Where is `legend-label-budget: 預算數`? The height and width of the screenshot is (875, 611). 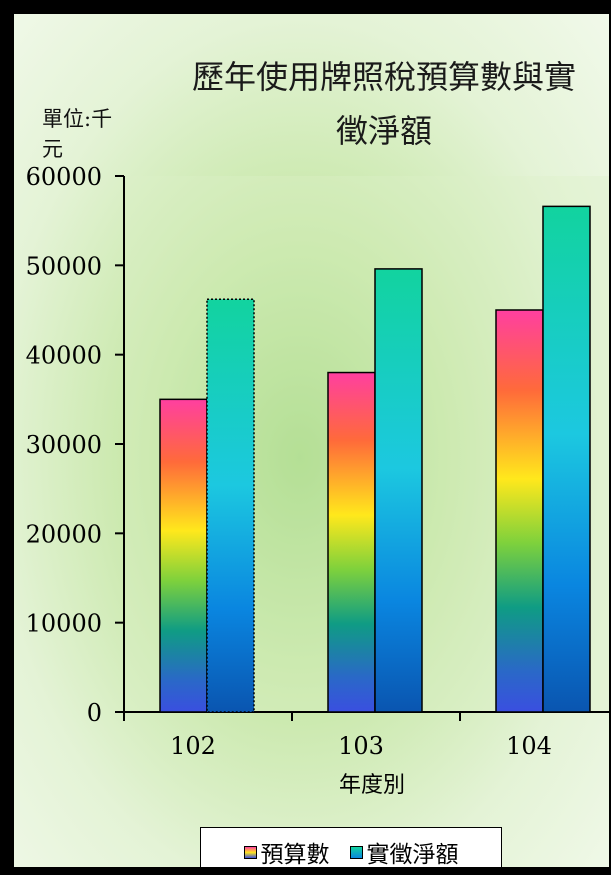 legend-label-budget: 預算數 is located at coordinates (295, 855).